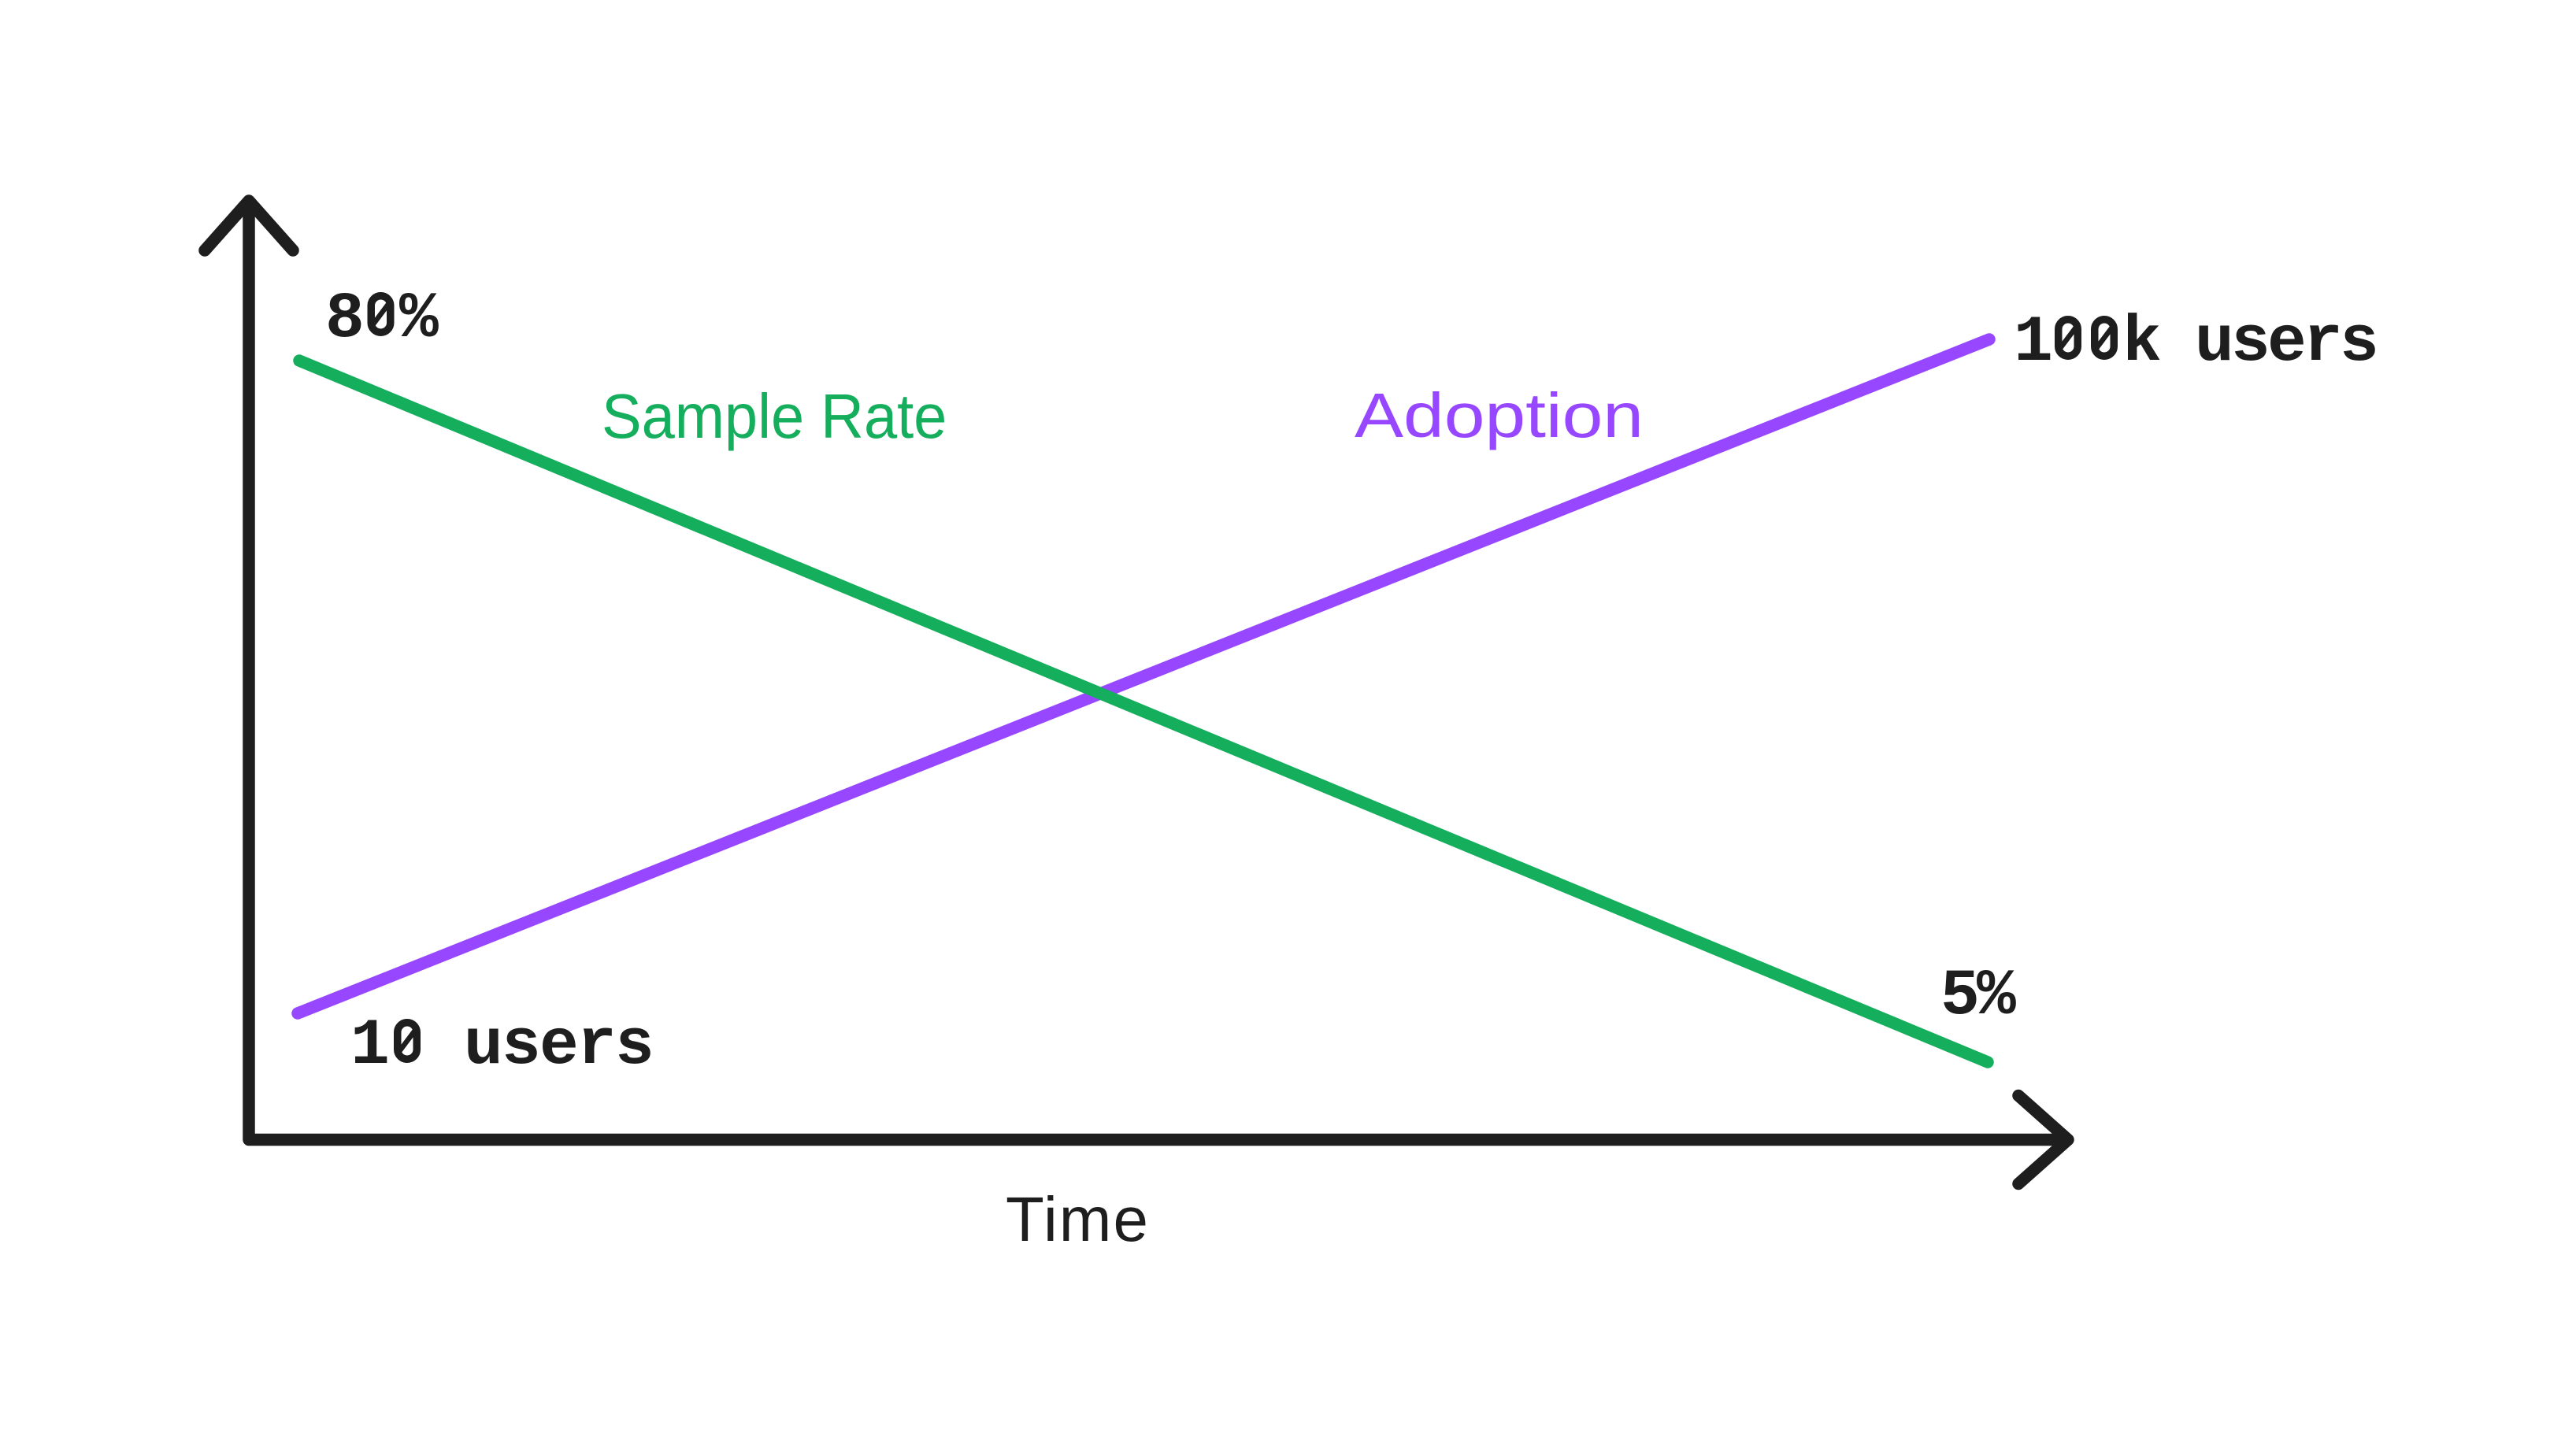 This screenshot has height=1444, width=2576. I want to click on svg-text: k, so click(2142, 342).